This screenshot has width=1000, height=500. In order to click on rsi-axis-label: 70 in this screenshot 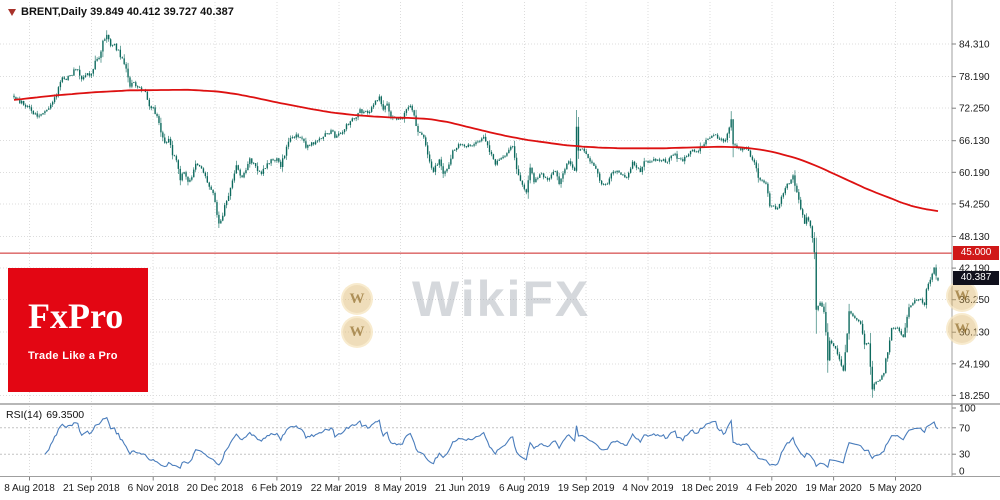, I will do `click(965, 428)`.